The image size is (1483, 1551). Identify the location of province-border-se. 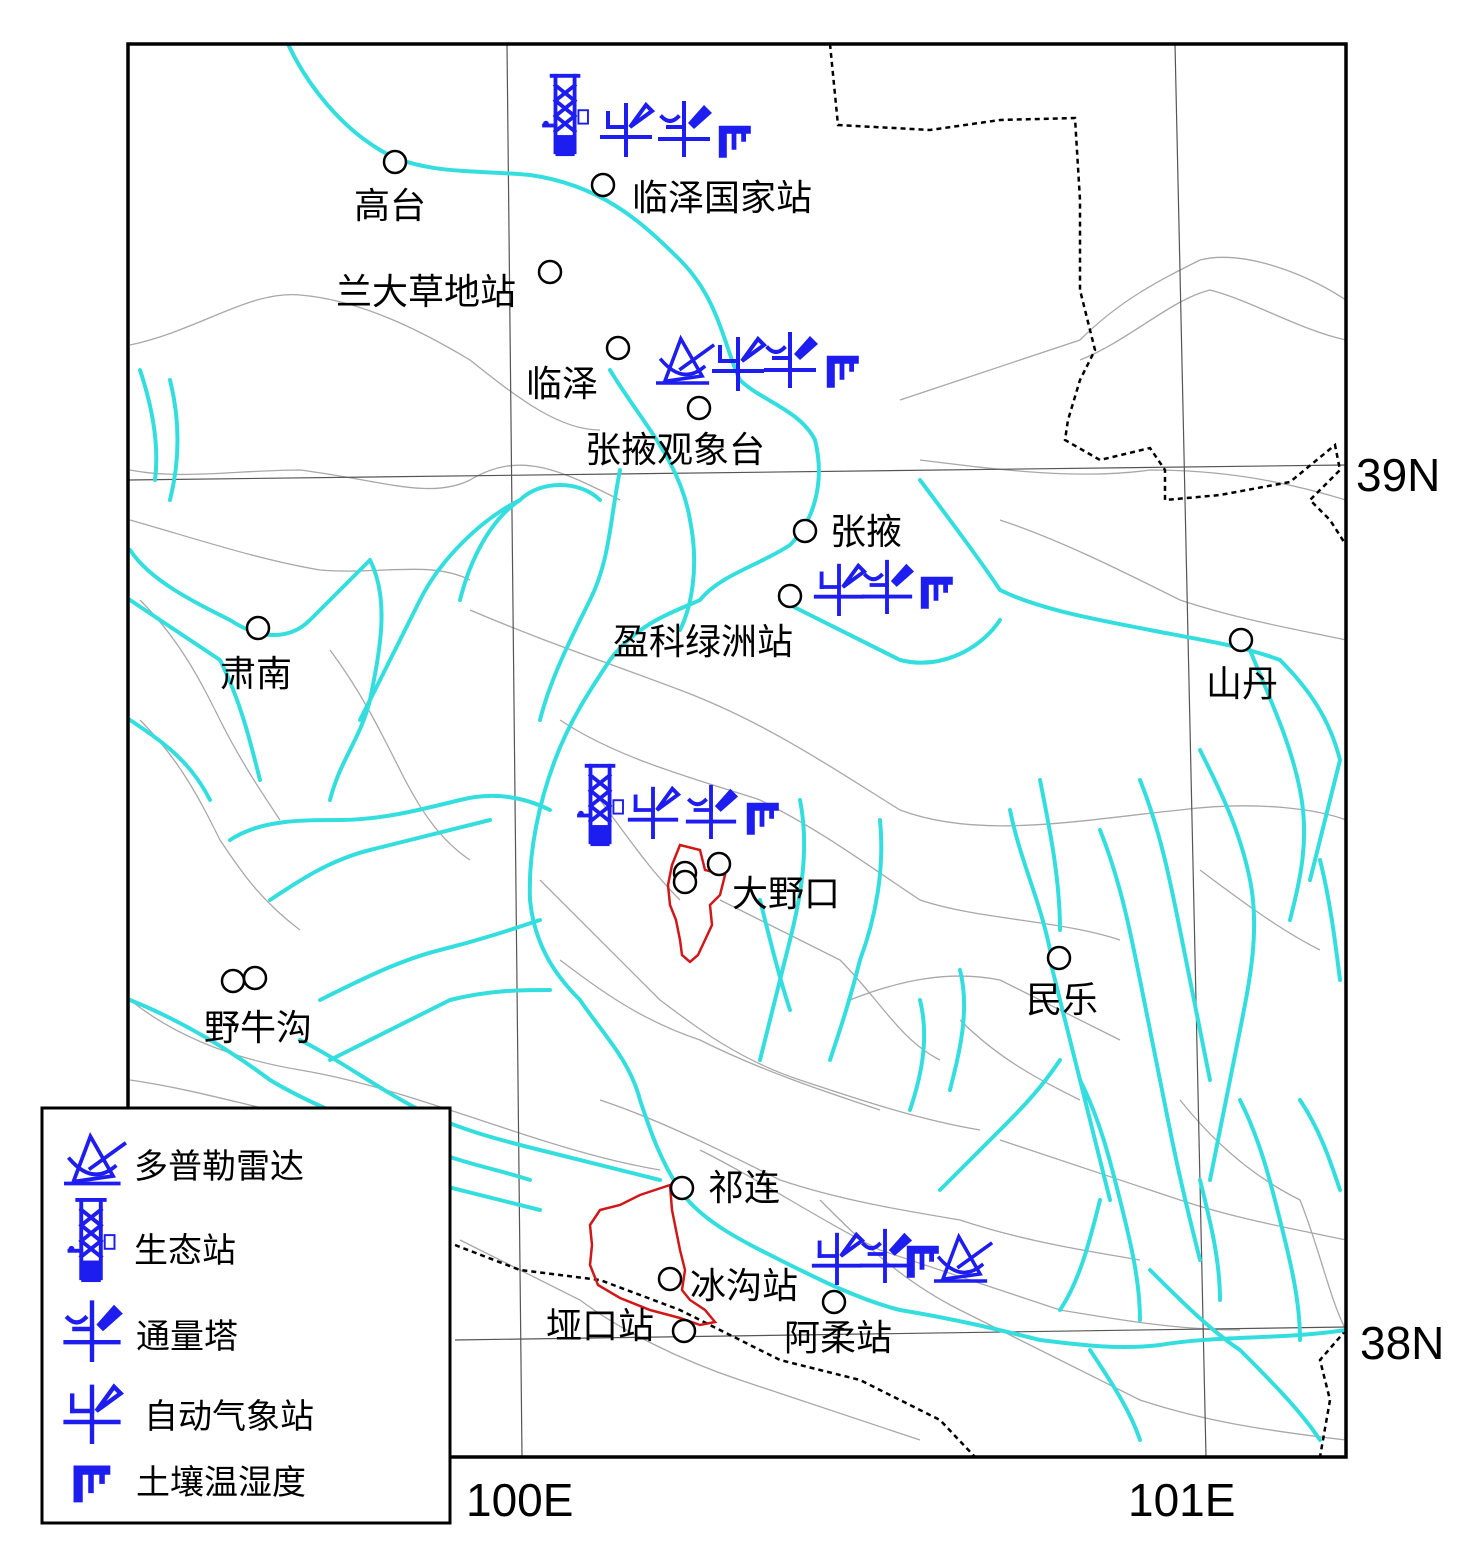
(1332, 1393).